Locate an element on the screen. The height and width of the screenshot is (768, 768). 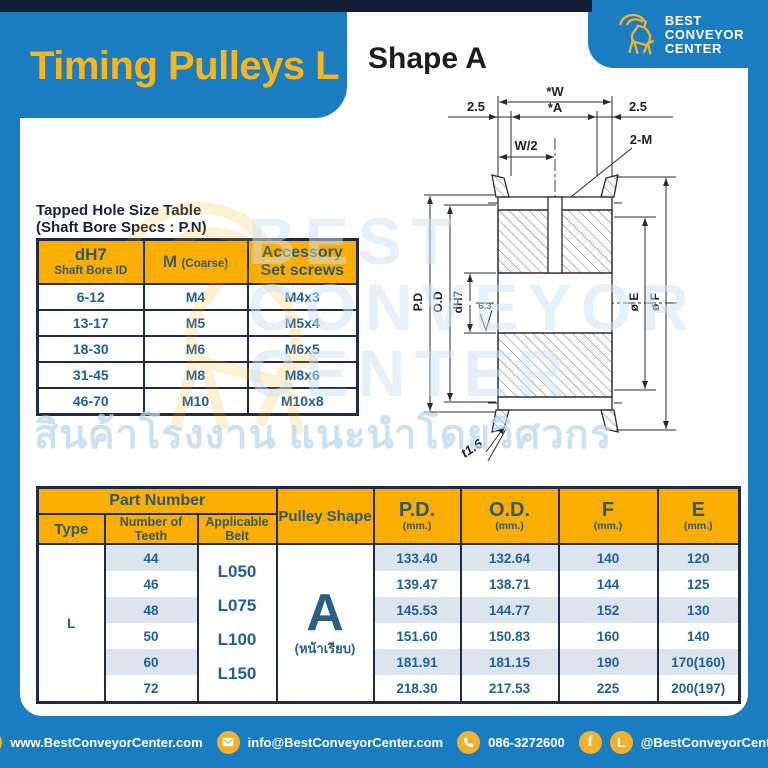
tapped-table-title-line1: Tapped Hole Size Table is located at coordinates (119, 210).